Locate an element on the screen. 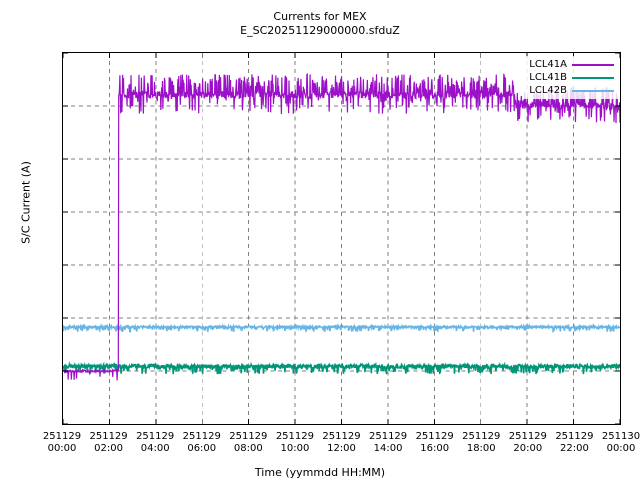 Image resolution: width=640 pixels, height=480 pixels. x-tick-label: 251129 12:00 is located at coordinates (342, 443).